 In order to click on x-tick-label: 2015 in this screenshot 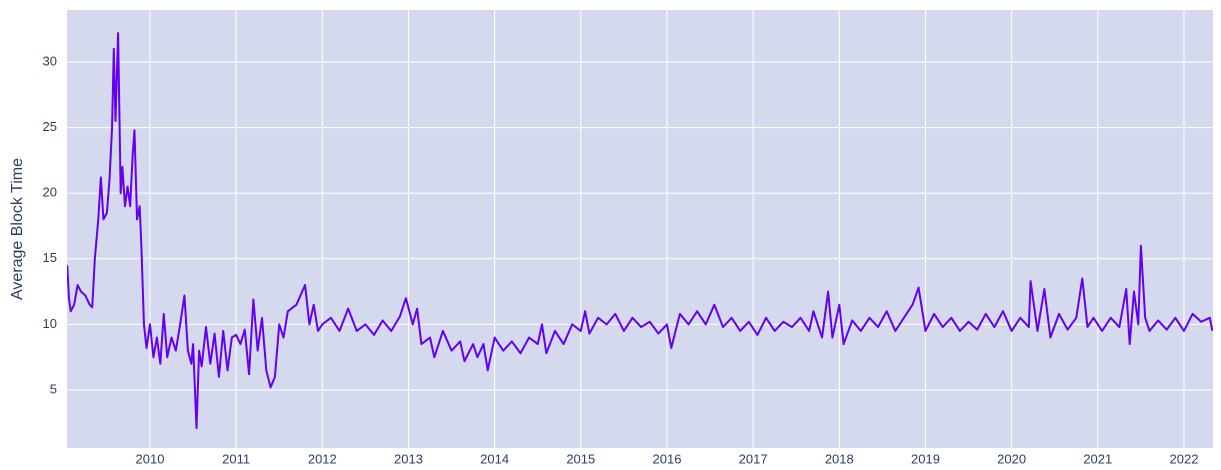, I will do `click(580, 458)`.